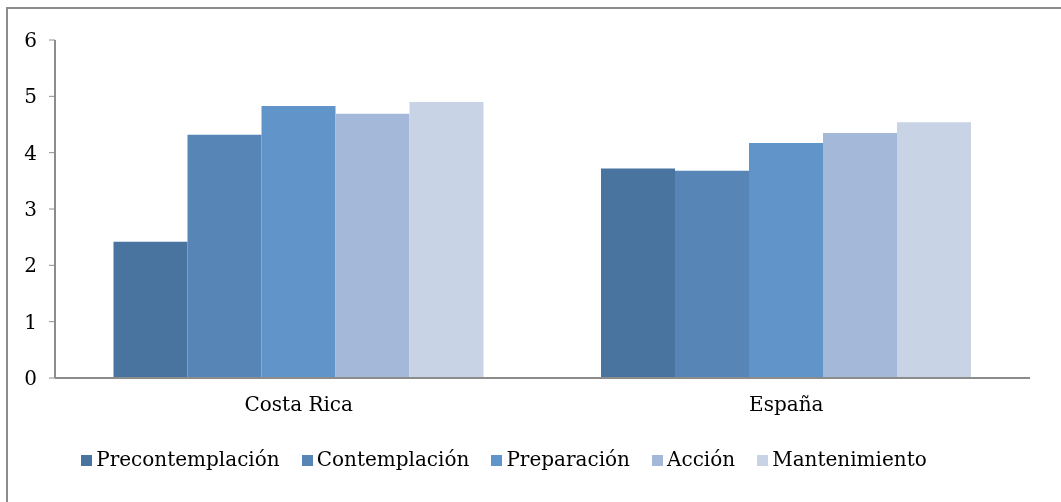 This screenshot has width=1061, height=502. I want to click on legend-label: Preparación, so click(568, 459).